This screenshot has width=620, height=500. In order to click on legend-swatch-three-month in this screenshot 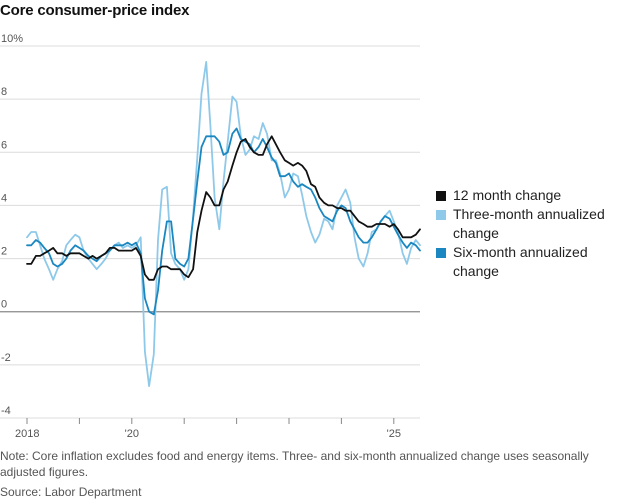, I will do `click(441, 215)`.